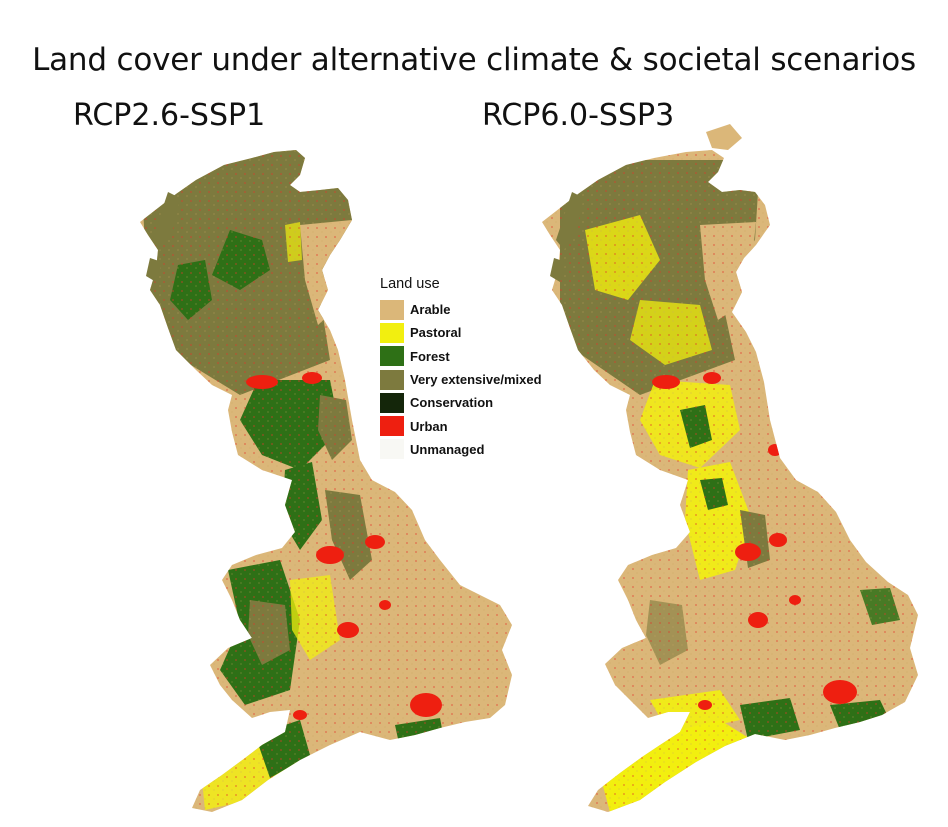  I want to click on legend-swatch-very-extensive, so click(392, 379).